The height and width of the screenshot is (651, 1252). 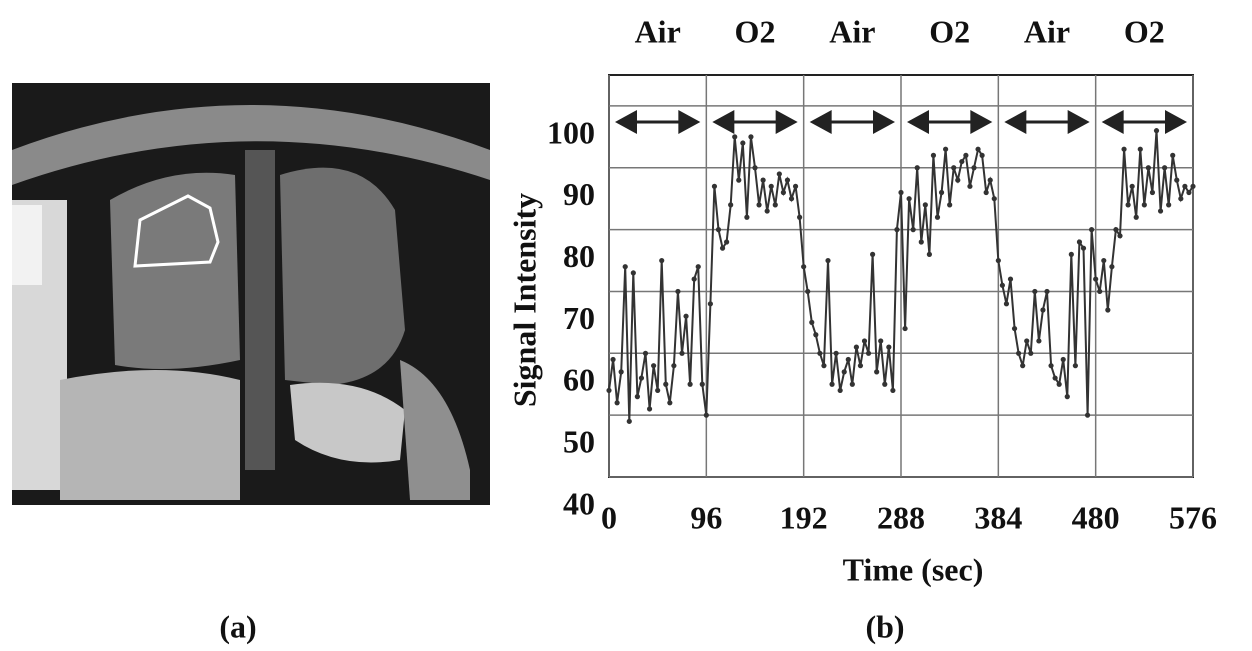 What do you see at coordinates (1096, 517) in the screenshot?
I see `x-tick-label: 480` at bounding box center [1096, 517].